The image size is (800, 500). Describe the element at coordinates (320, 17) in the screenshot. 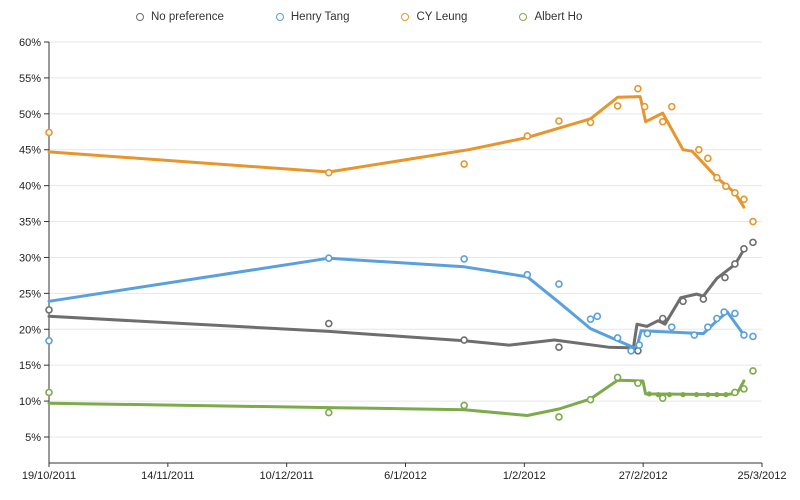

I see `legend-label: Henry Tang` at that location.